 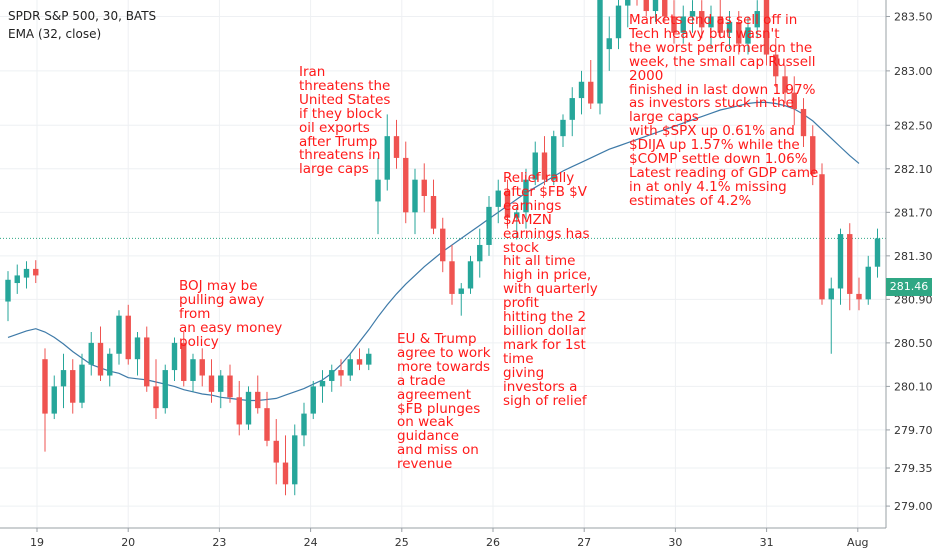 I want to click on y-tick-label: 282.10, so click(x=913, y=169).